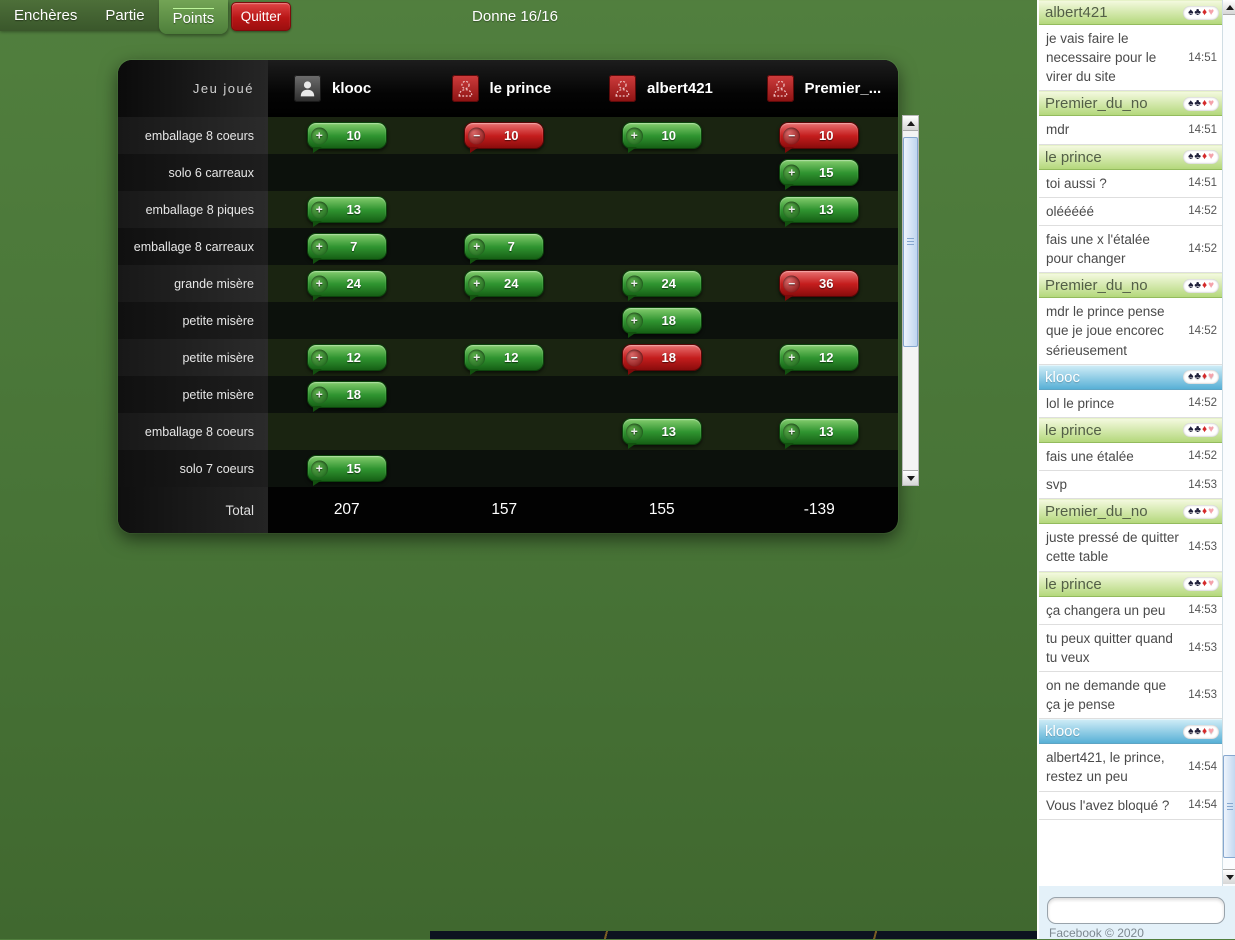 This screenshot has width=1235, height=940. I want to click on chat-scroll-down-button, so click(1229, 876).